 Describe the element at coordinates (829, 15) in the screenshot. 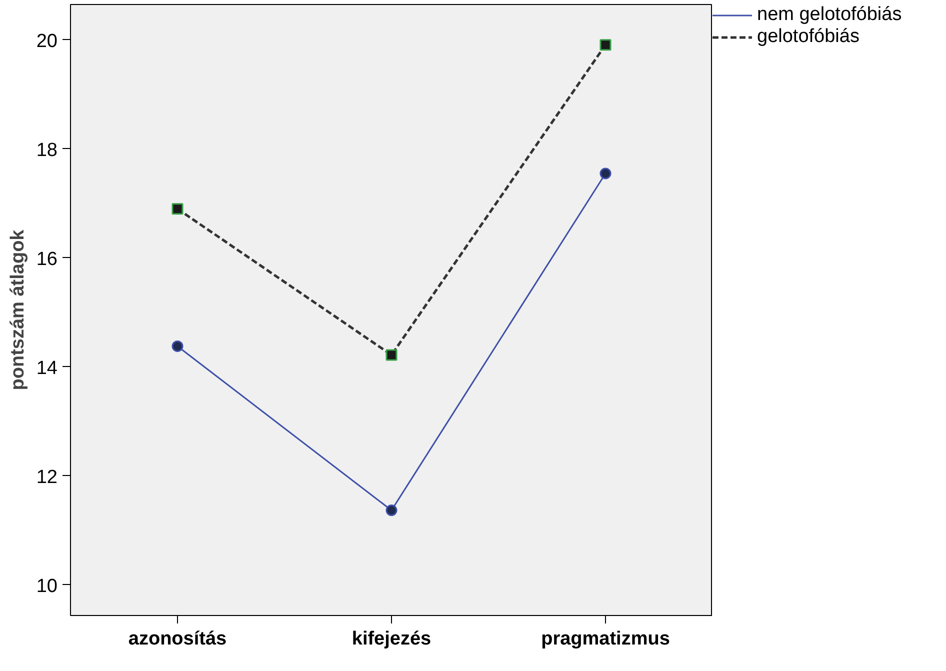

I see `legend-label: nem gelotofóbiás` at that location.